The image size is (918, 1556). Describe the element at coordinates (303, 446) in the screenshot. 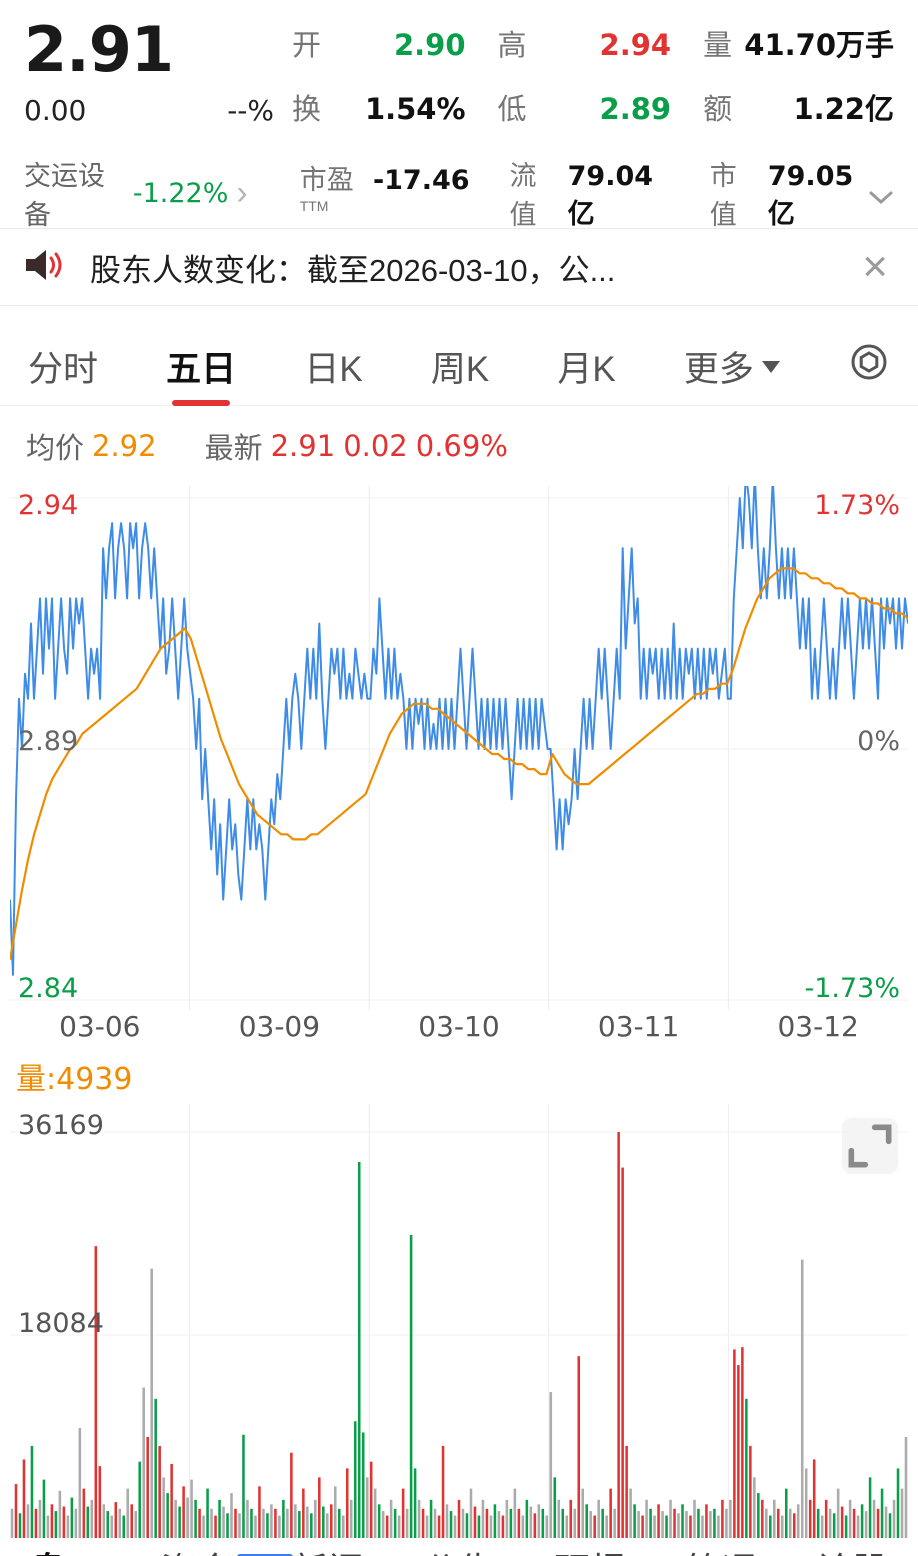

I see `last-price-value: 2.91` at that location.